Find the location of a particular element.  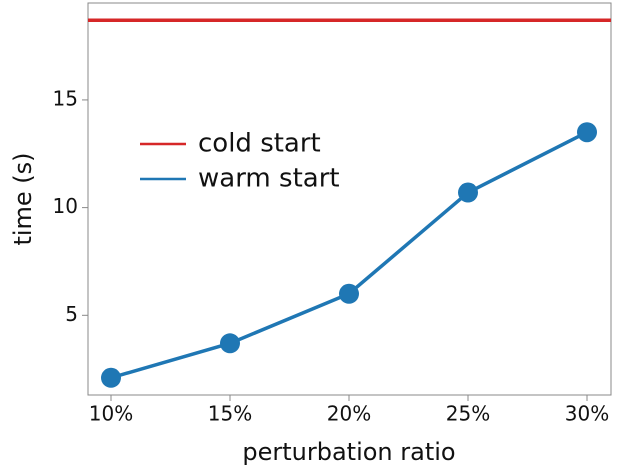

y-tick-label: 15 is located at coordinates (65, 98).